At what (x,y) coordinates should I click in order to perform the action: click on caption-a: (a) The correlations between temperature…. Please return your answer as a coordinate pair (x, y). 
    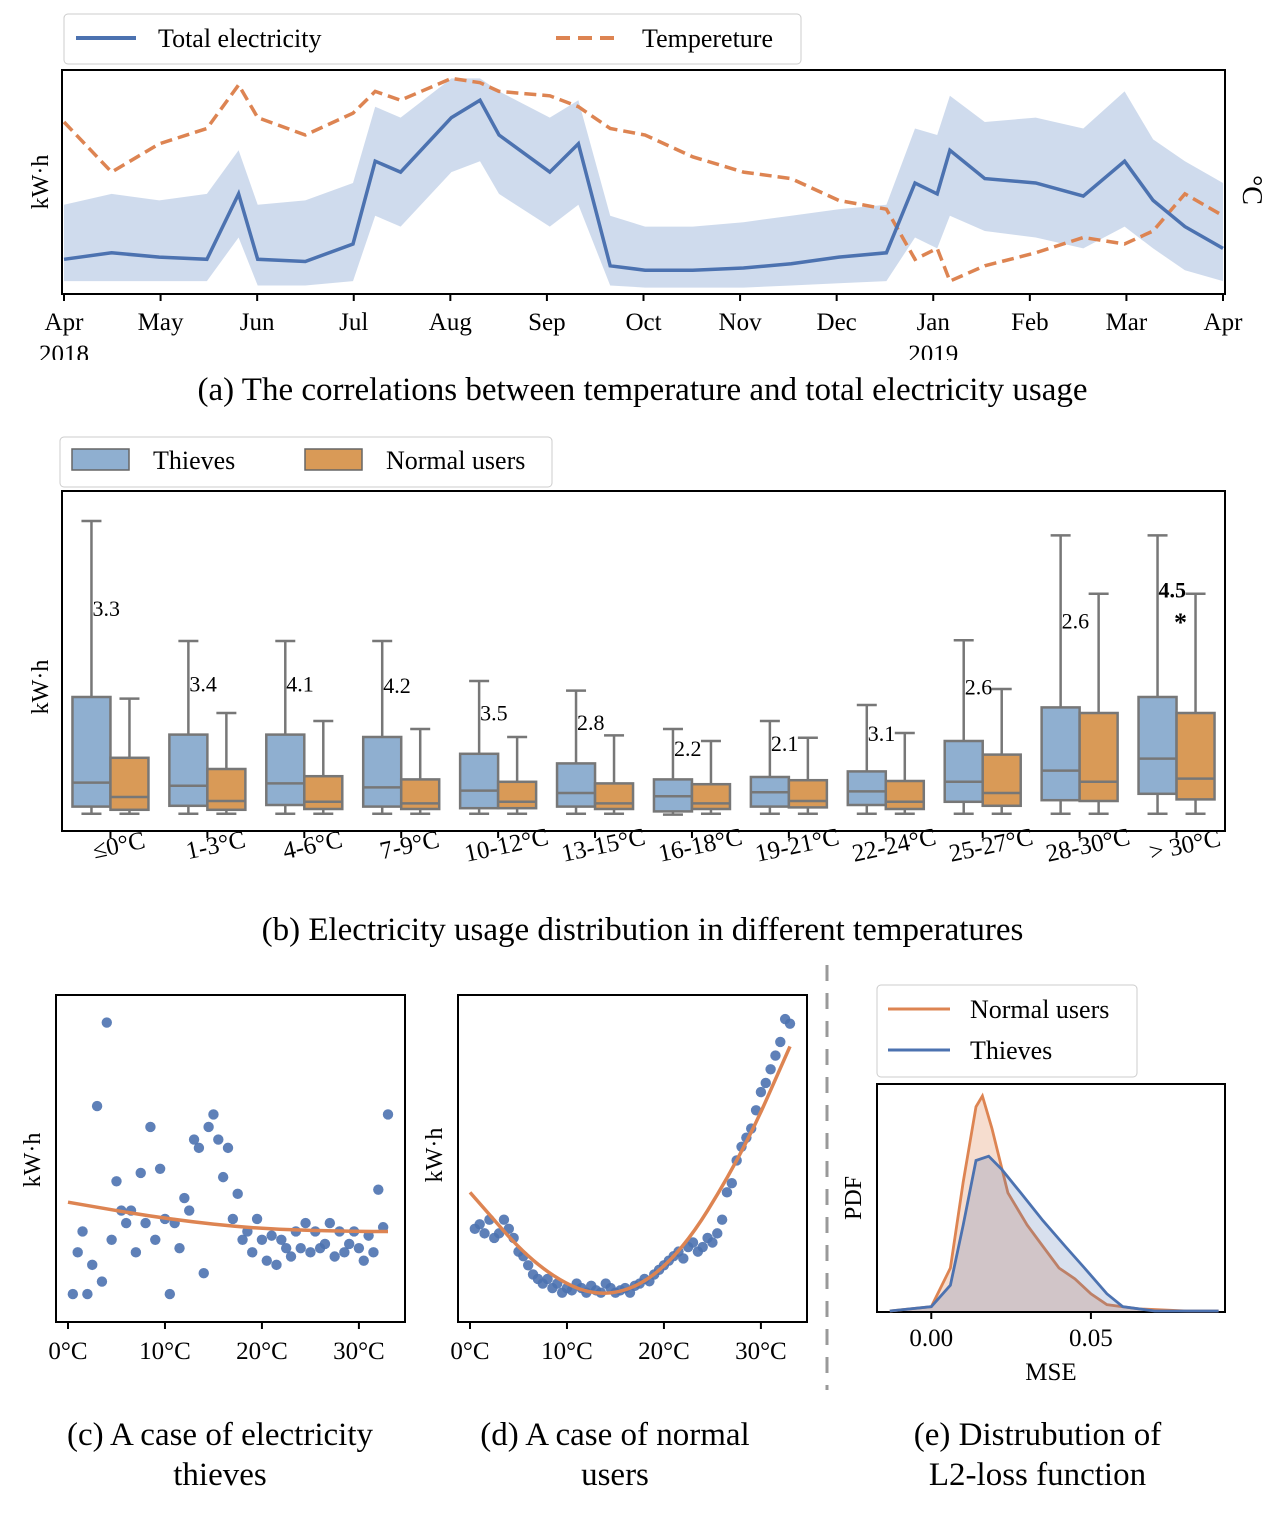
    Looking at the image, I should click on (642, 390).